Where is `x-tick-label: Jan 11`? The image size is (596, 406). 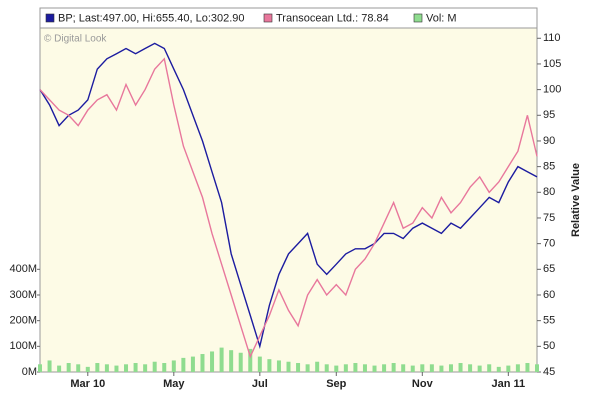 x-tick-label: Jan 11 is located at coordinates (509, 384).